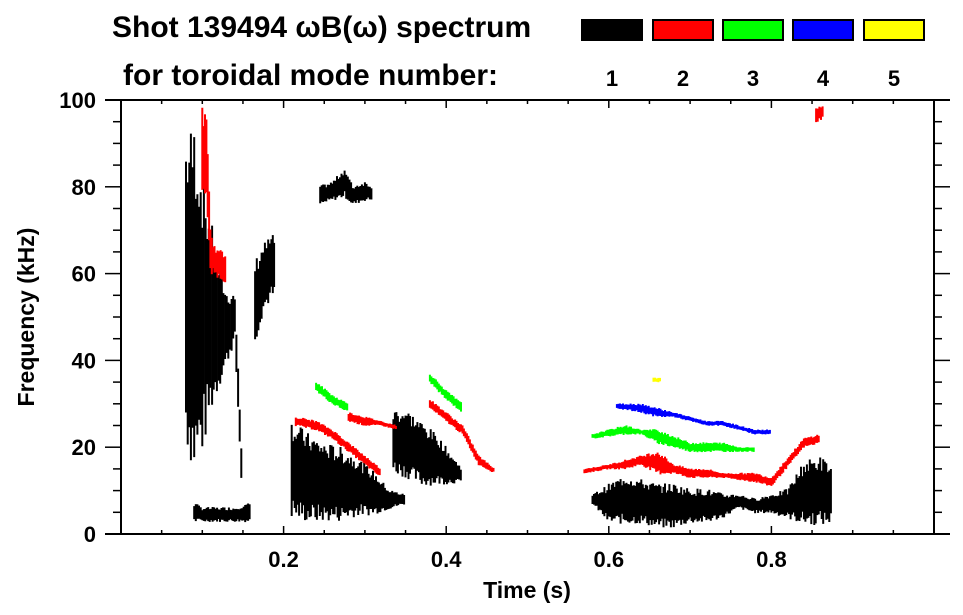 The height and width of the screenshot is (615, 963). What do you see at coordinates (446, 559) in the screenshot?
I see `x-tick-label: 0.4` at bounding box center [446, 559].